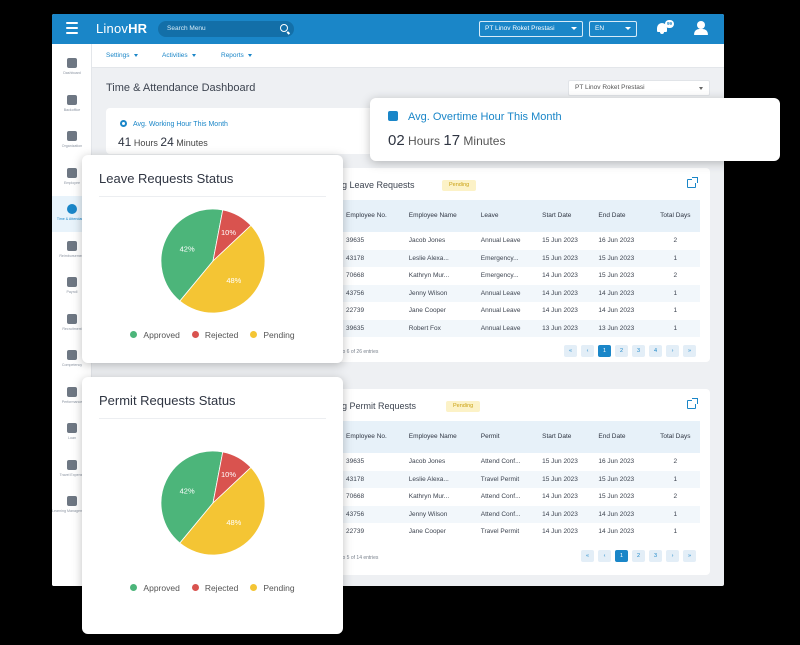 This screenshot has height=645, width=800. I want to click on hamburger-menu-icon, so click(72, 28).